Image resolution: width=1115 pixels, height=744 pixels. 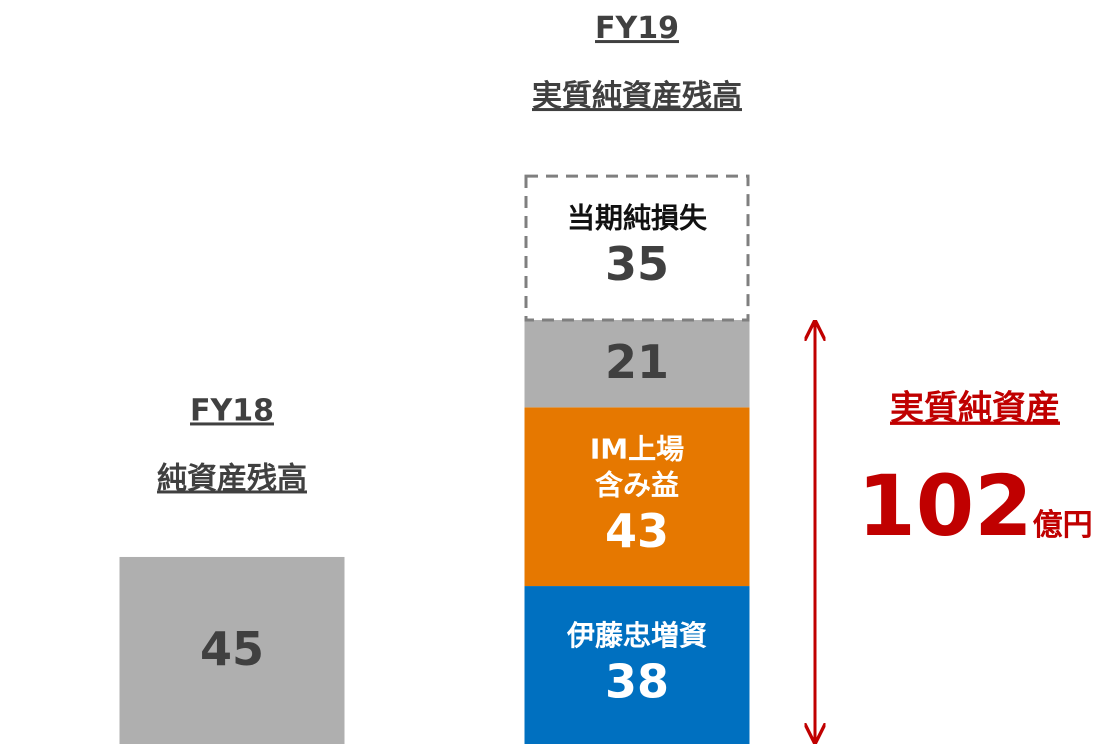 I want to click on segment-value: 45, so click(x=232, y=649).